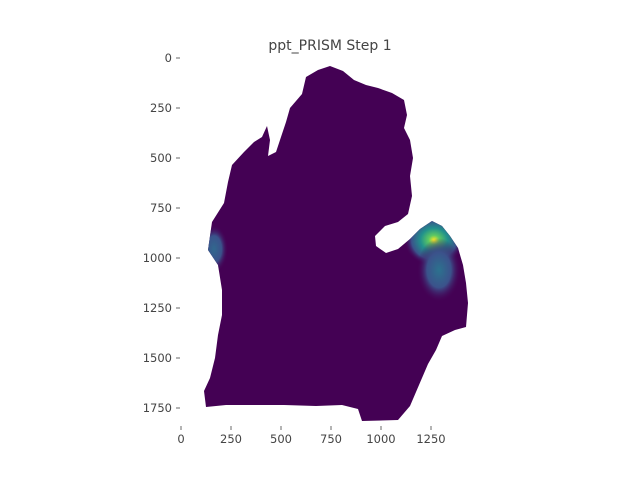  I want to click on y-tick-label: 1500, so click(157, 358).